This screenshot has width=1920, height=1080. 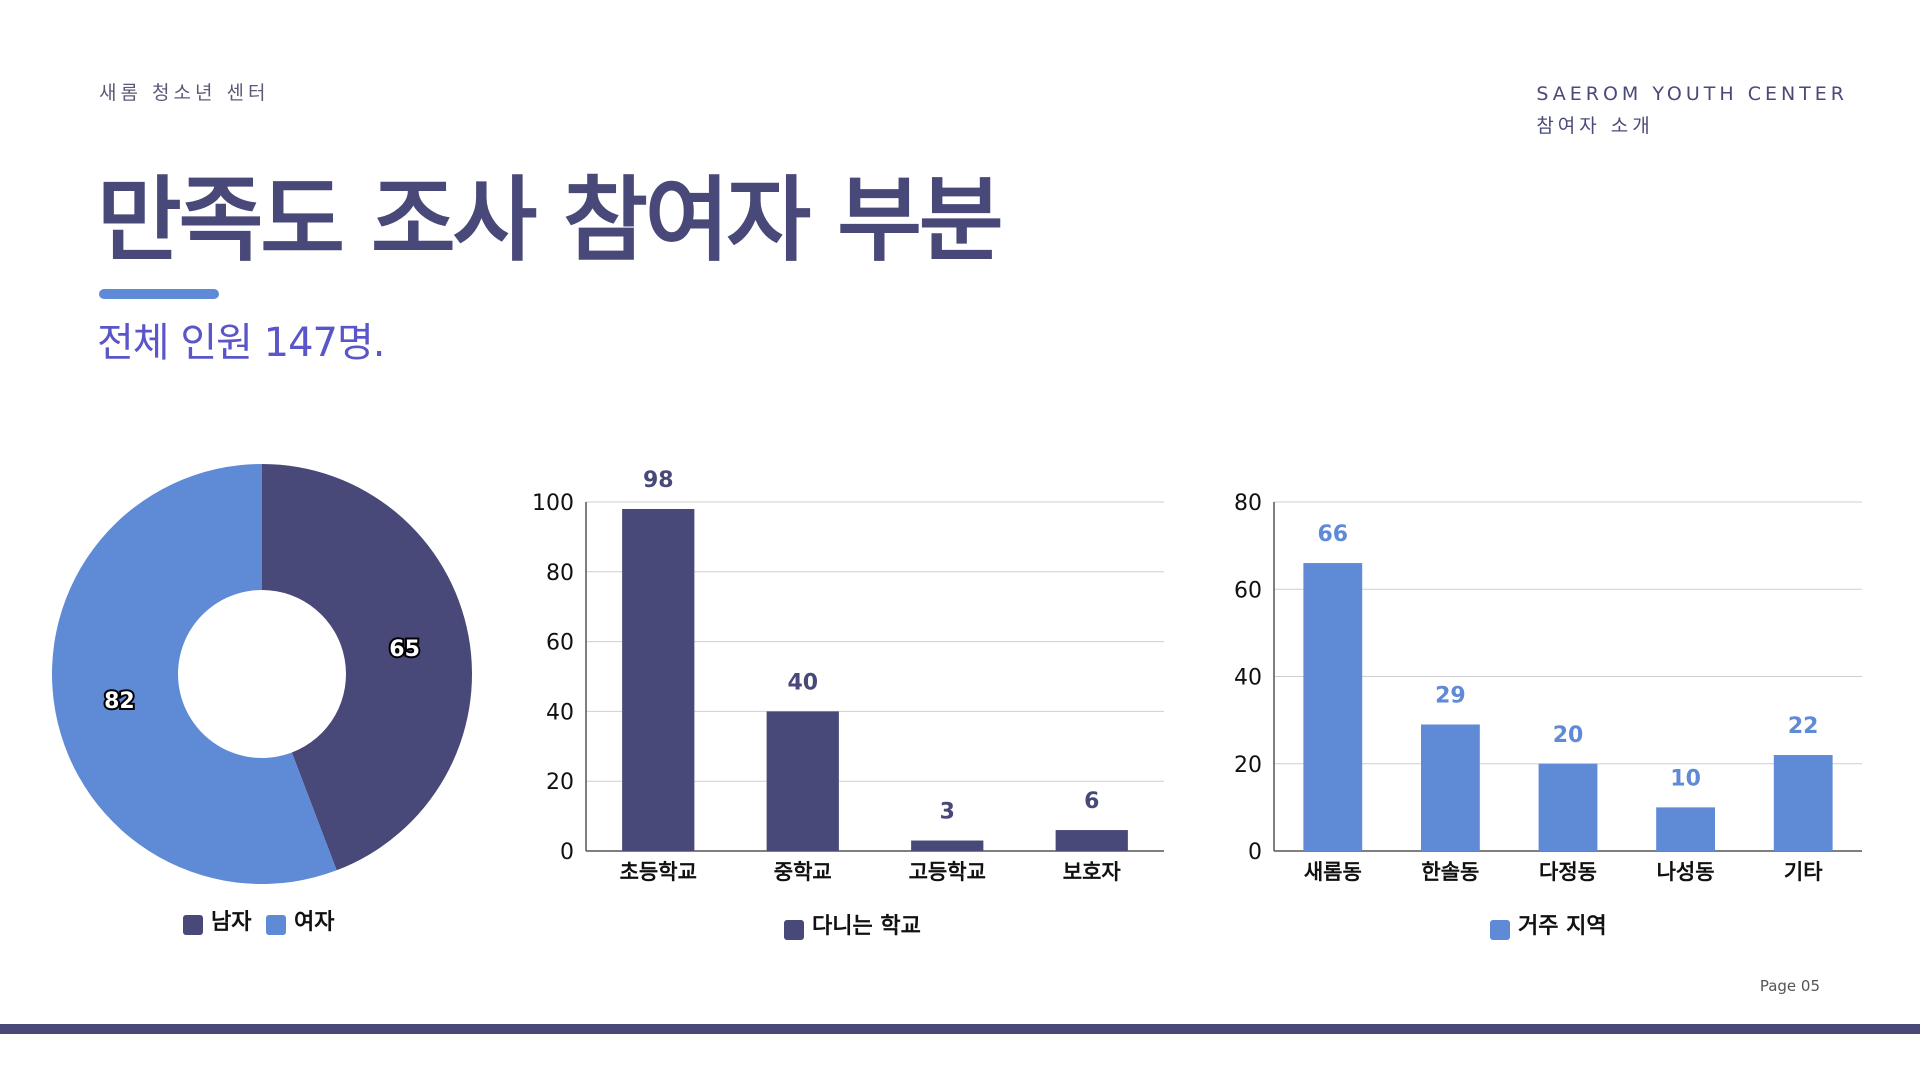 I want to click on x-tick-label: 새롬동, so click(x=1333, y=872).